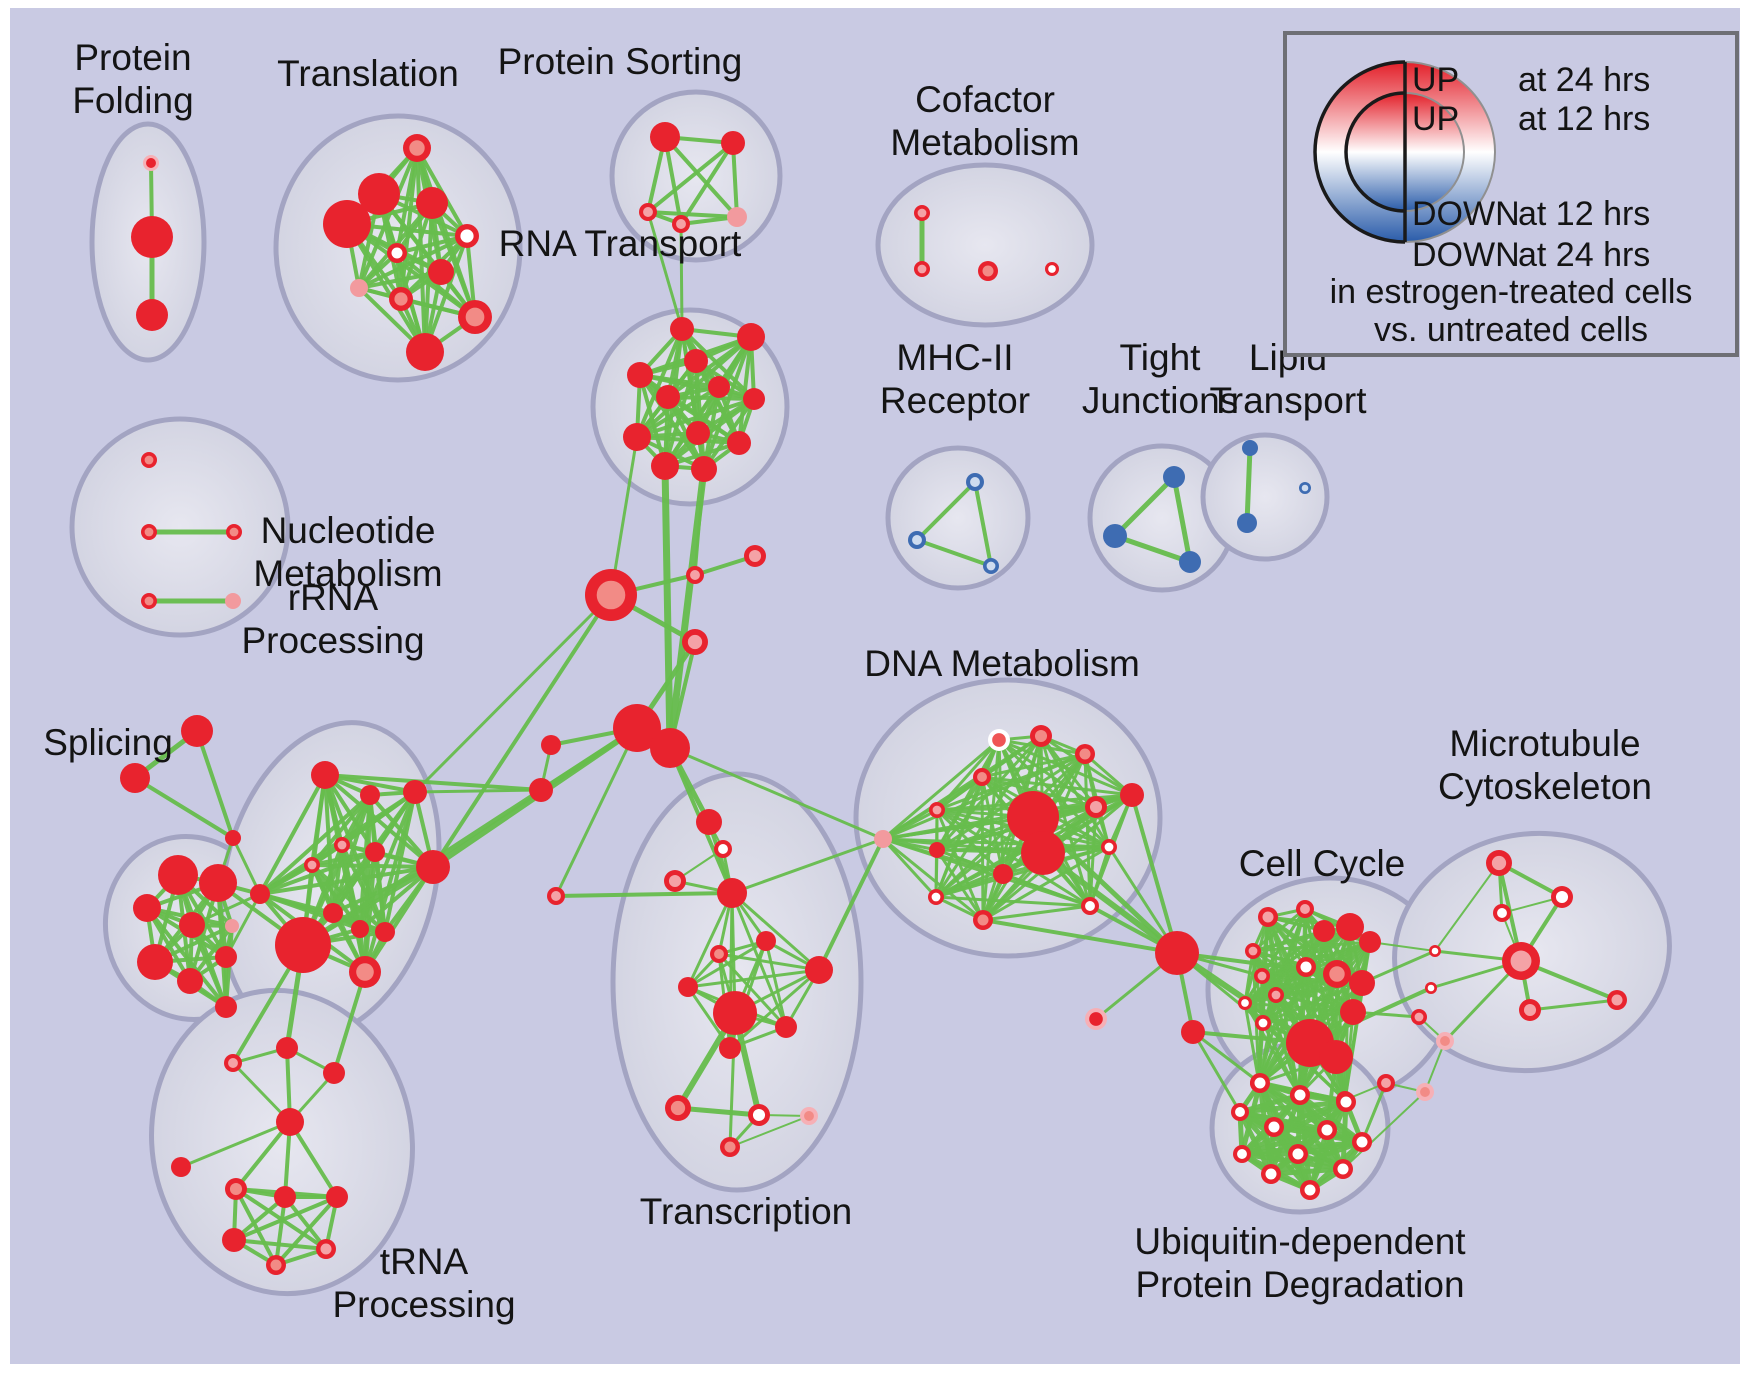  Describe the element at coordinates (332, 640) in the screenshot. I see `cluster-label-rrna-processing: Processing` at that location.